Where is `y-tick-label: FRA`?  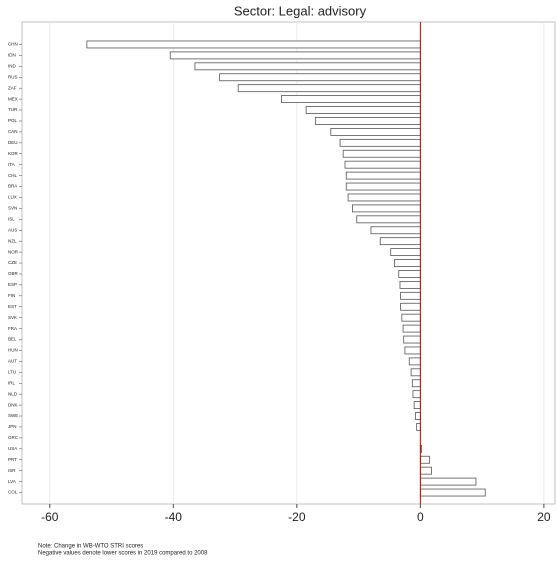 y-tick-label: FRA is located at coordinates (12, 328).